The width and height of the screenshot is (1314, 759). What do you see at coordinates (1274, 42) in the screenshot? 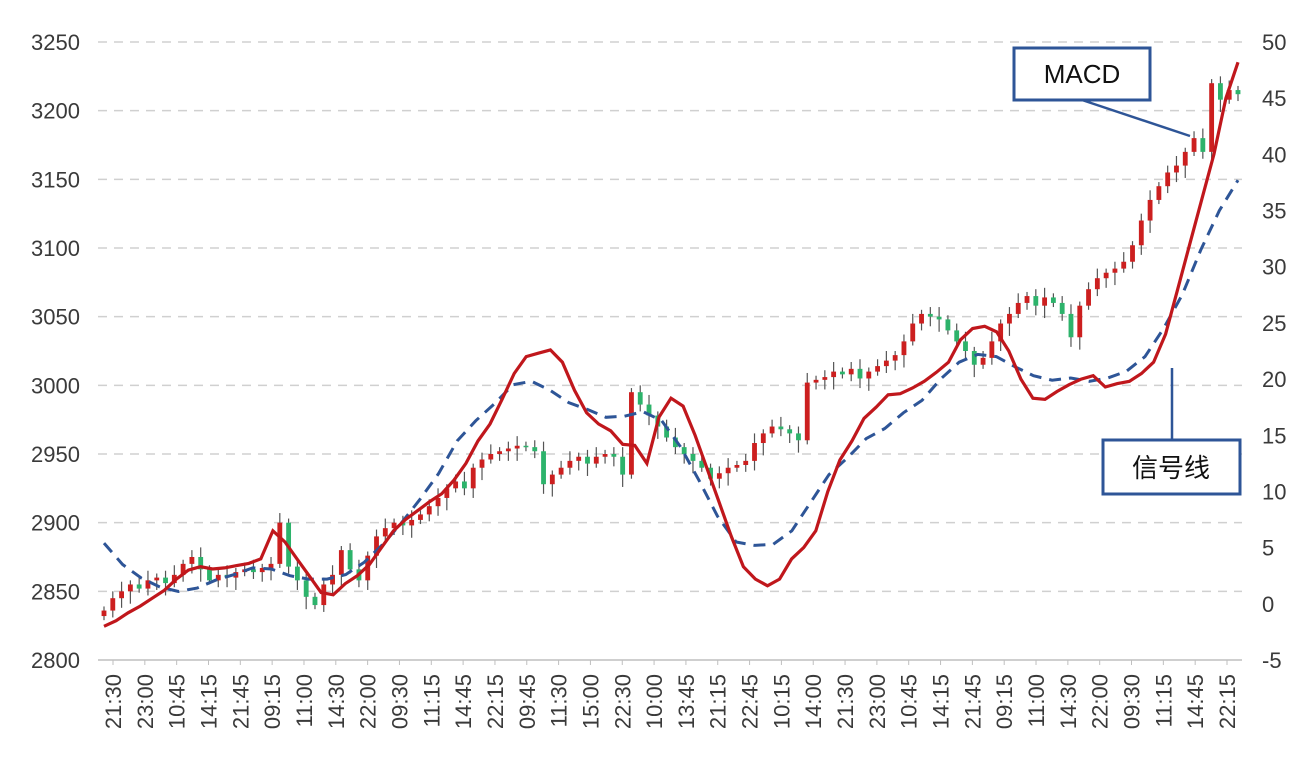
I see `right-tick-label: 50` at bounding box center [1274, 42].